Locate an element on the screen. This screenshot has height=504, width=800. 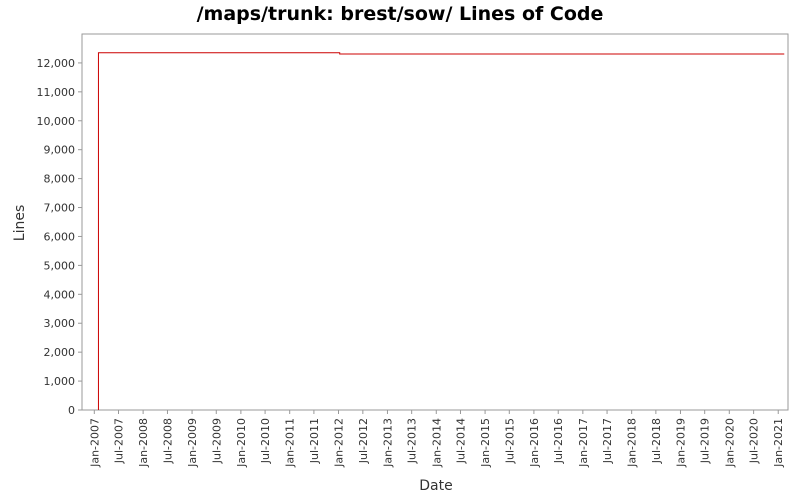
y-tick-label: 0 is located at coordinates (71, 410).